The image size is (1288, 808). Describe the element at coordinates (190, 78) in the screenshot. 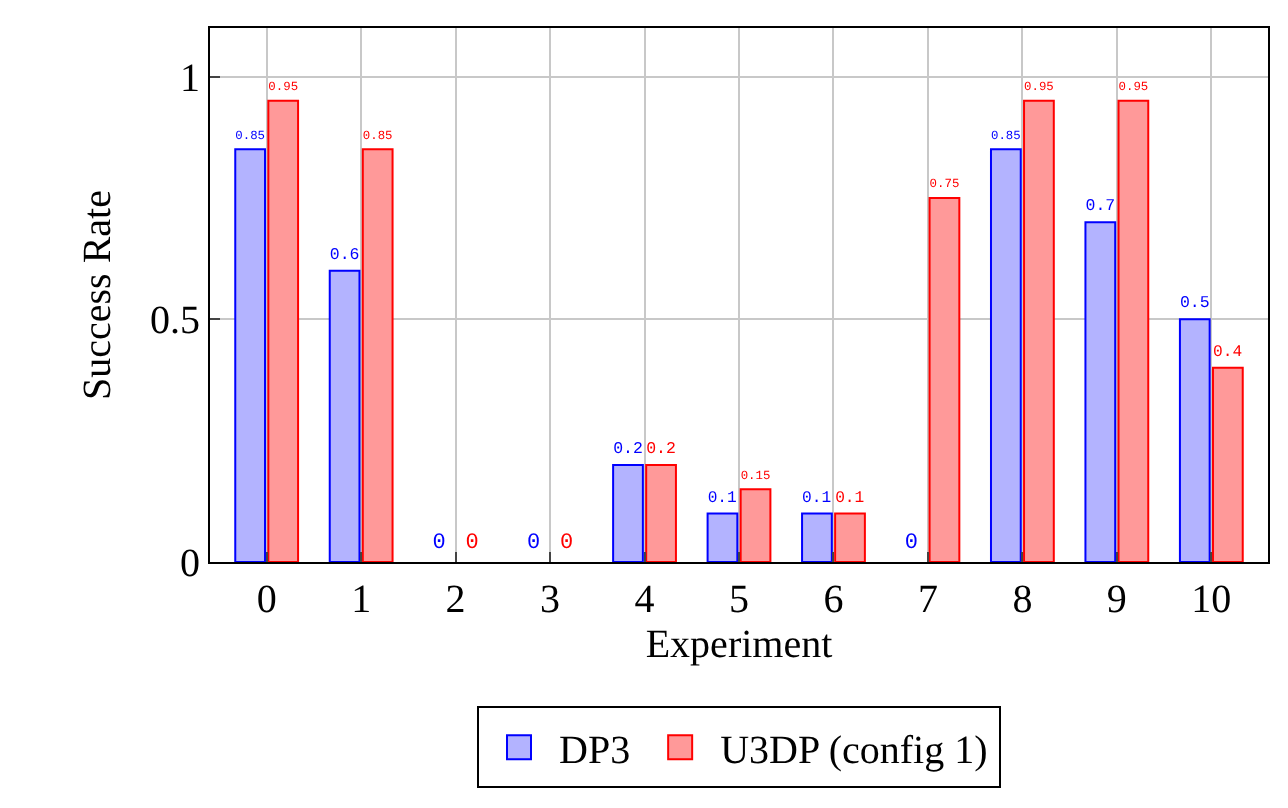

I see `y-tick-label: 1` at that location.